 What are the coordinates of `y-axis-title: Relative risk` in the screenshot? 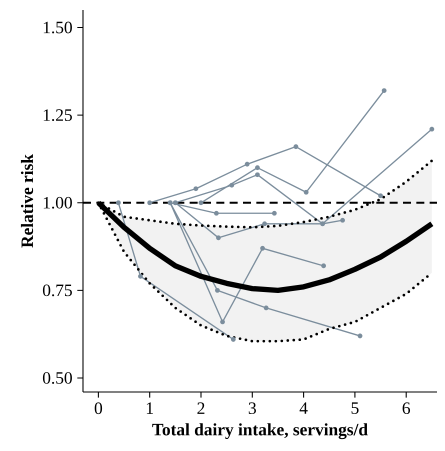 It's located at (27, 201).